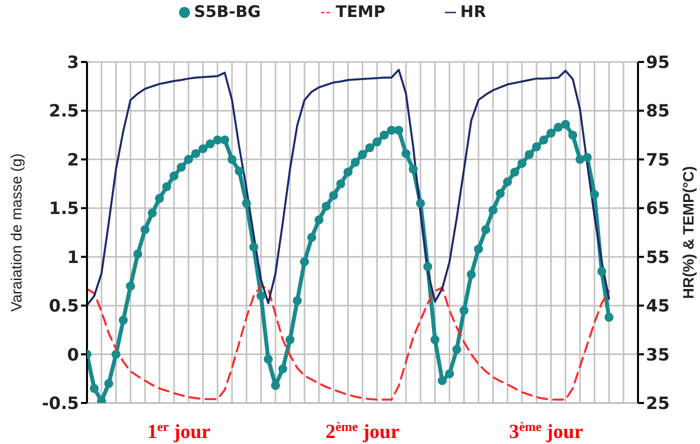 The height and width of the screenshot is (444, 700). What do you see at coordinates (546, 430) in the screenshot?
I see `text: 3$^{ème}$ jour` at bounding box center [546, 430].